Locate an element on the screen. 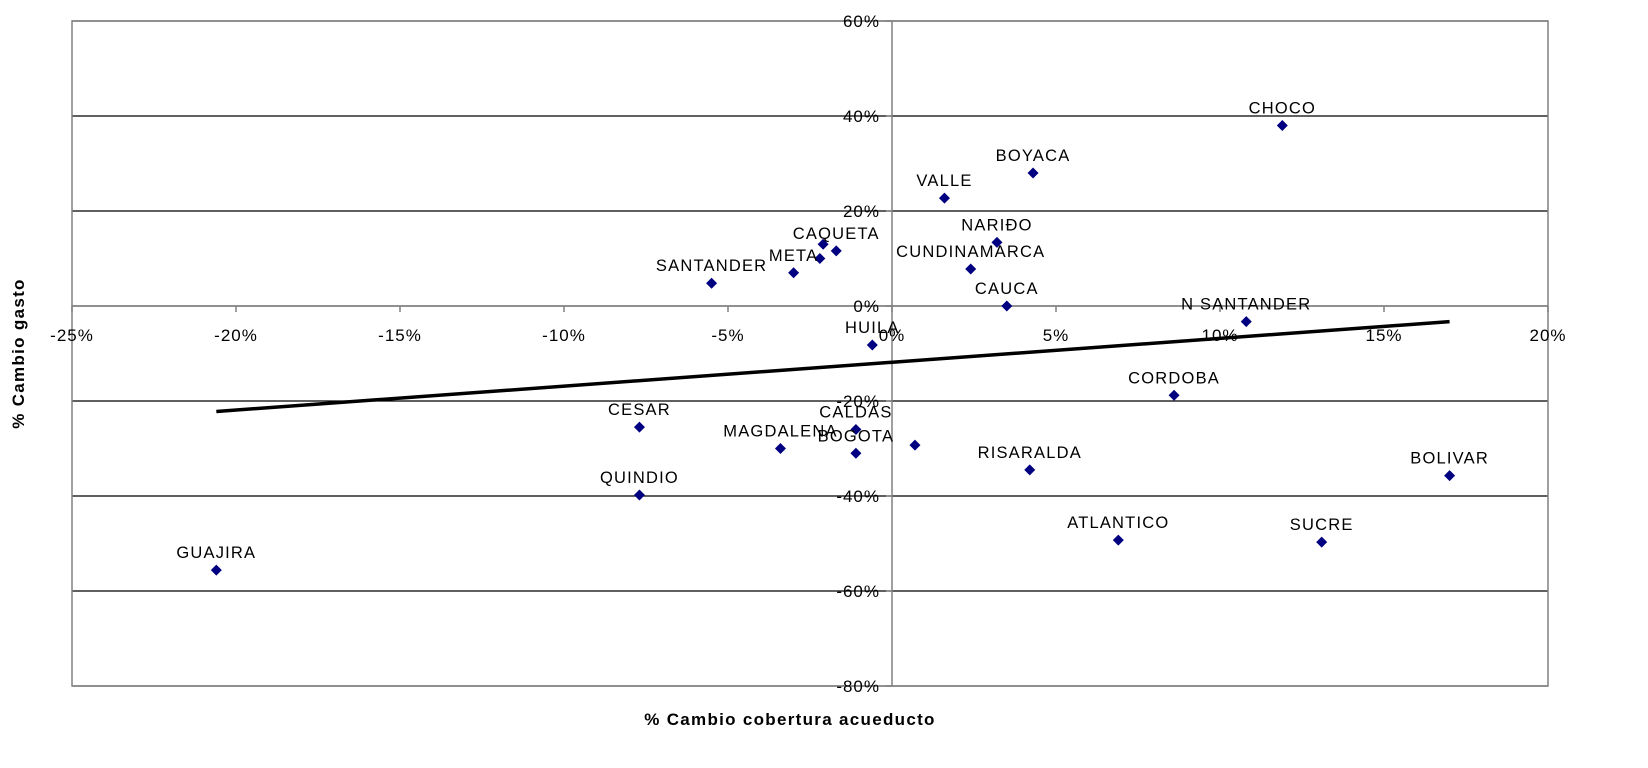 The width and height of the screenshot is (1648, 768). y-tick-label: 20% is located at coordinates (861, 211).